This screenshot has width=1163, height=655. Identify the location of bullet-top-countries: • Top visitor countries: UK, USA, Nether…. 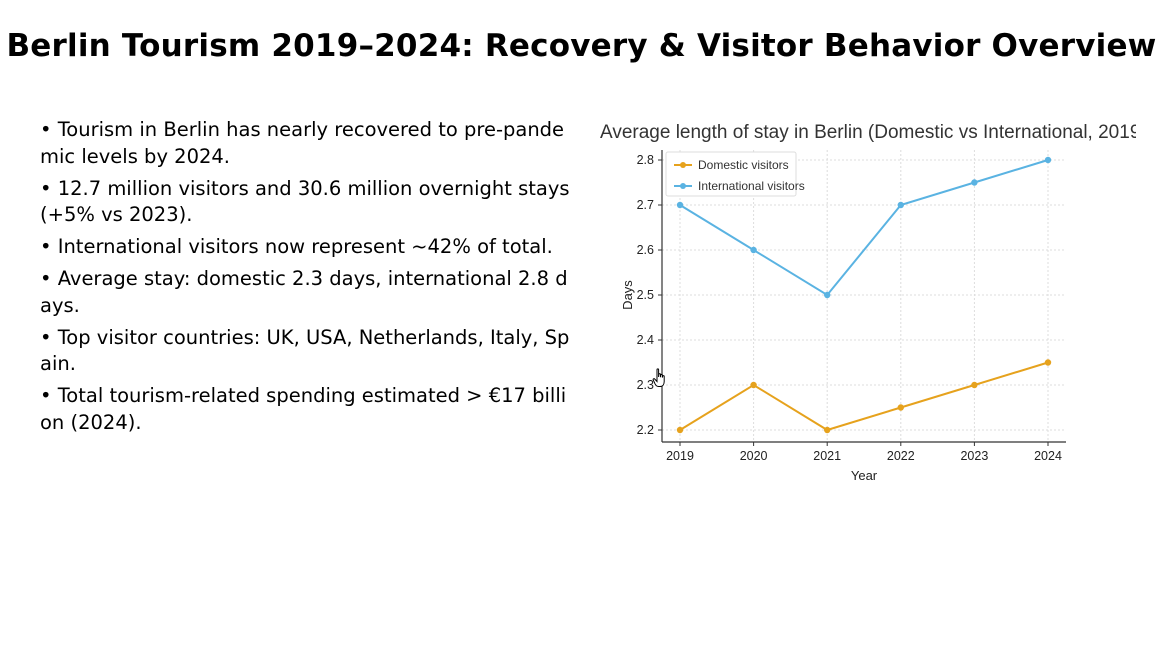
(305, 350).